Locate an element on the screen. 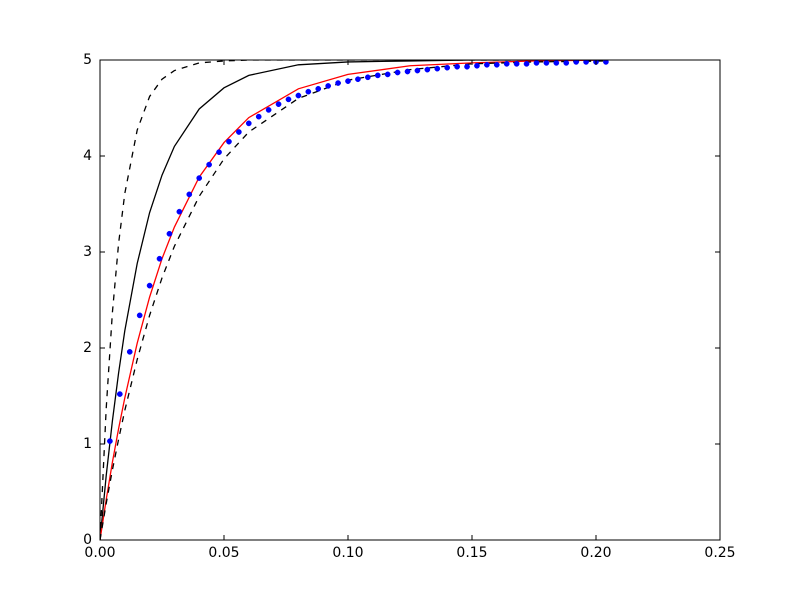 Image resolution: width=800 pixels, height=600 pixels. y-tick-label: 3 is located at coordinates (87, 252).